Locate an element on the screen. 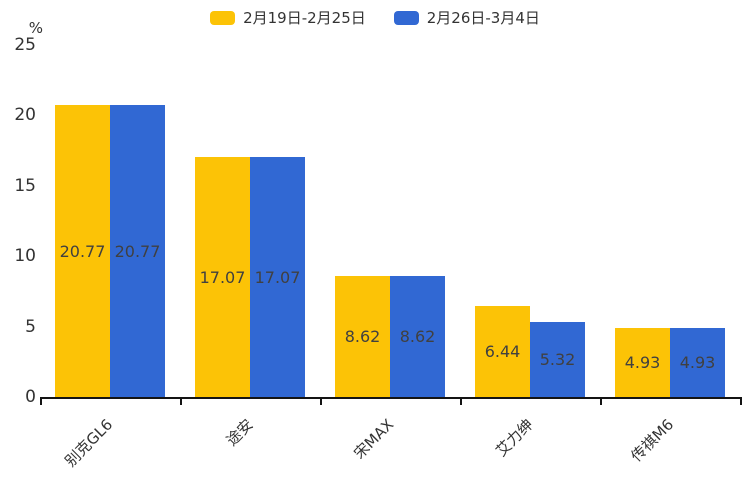 Image resolution: width=750 pixels, height=500 pixels. bar-series2-cat4: 5.32 is located at coordinates (557, 359).